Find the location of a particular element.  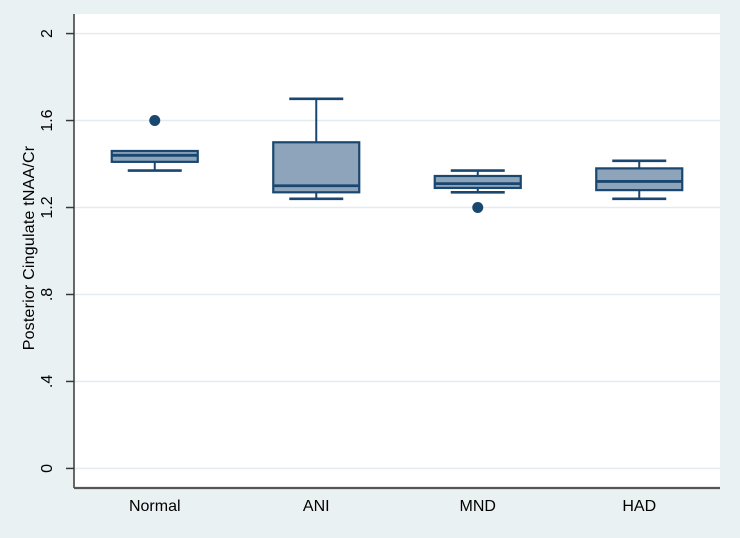

x-category-label-ani: ANI is located at coordinates (316, 506).